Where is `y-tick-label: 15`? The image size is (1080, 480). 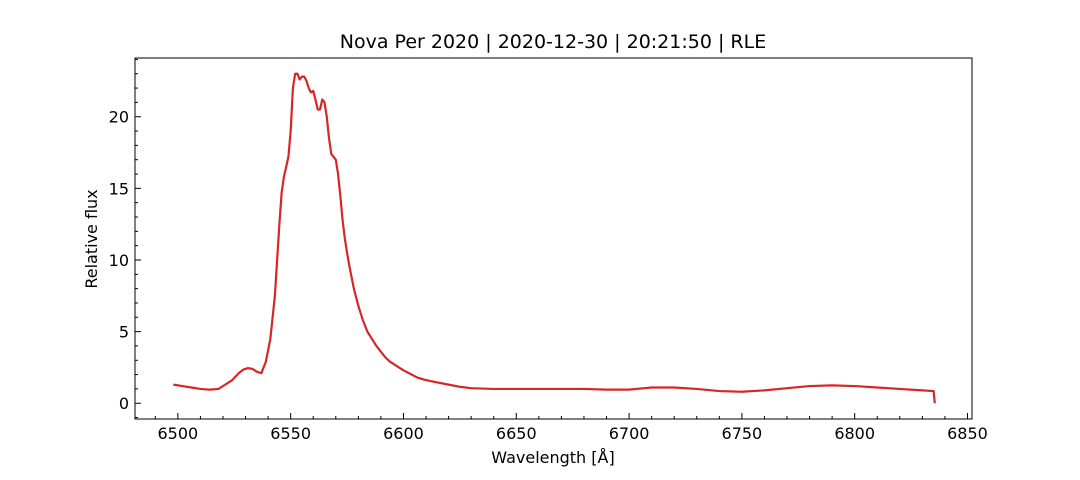
y-tick-label: 15 is located at coordinates (119, 188).